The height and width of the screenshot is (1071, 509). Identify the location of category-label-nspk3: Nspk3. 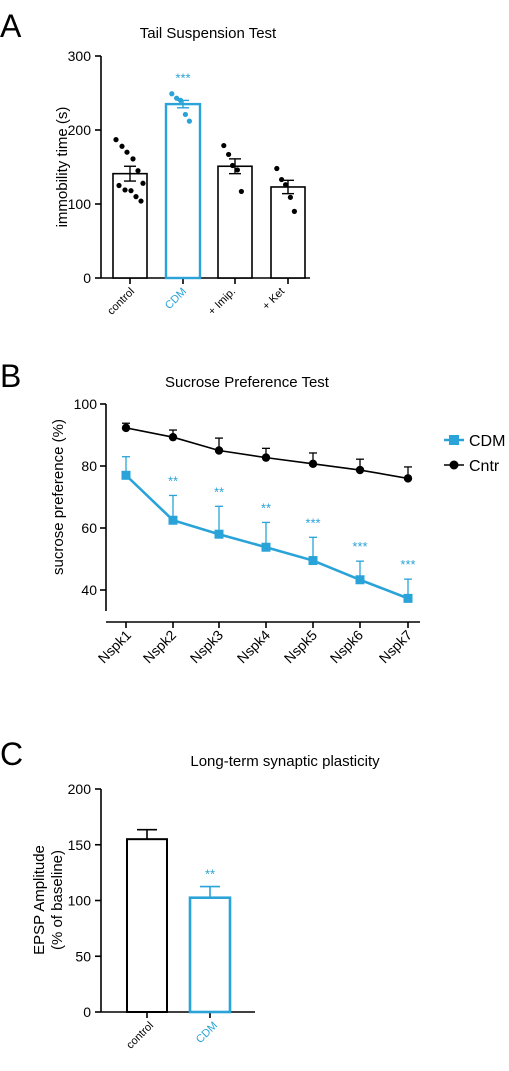
(207, 647).